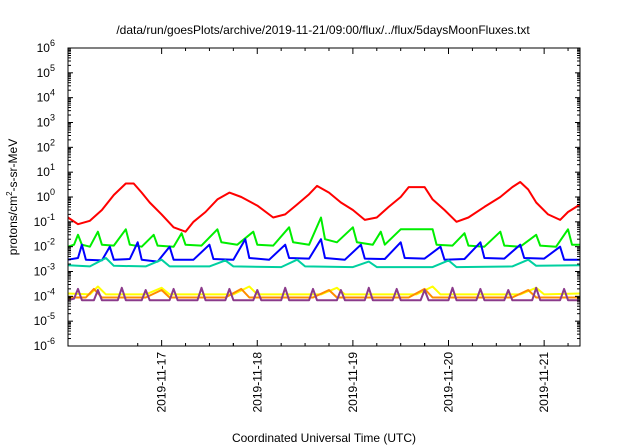 This screenshot has width=640, height=448. Describe the element at coordinates (44, 245) in the screenshot. I see `y-tick-label: 10⁻²` at that location.